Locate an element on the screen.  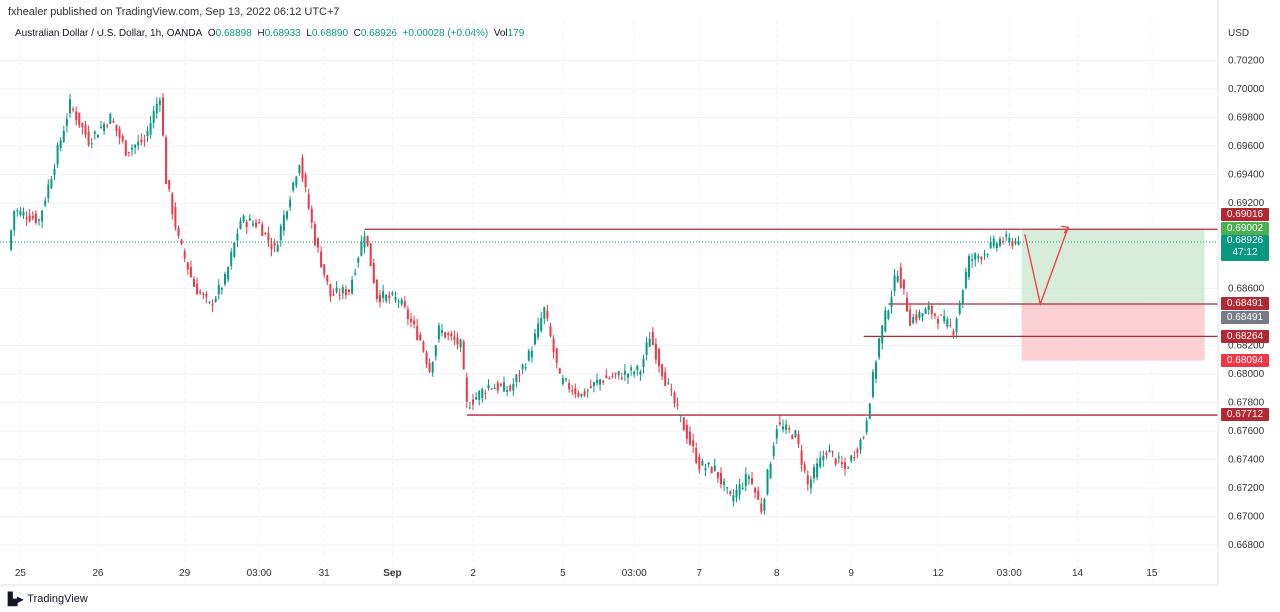
high-value: 0.68933 is located at coordinates (282, 33).